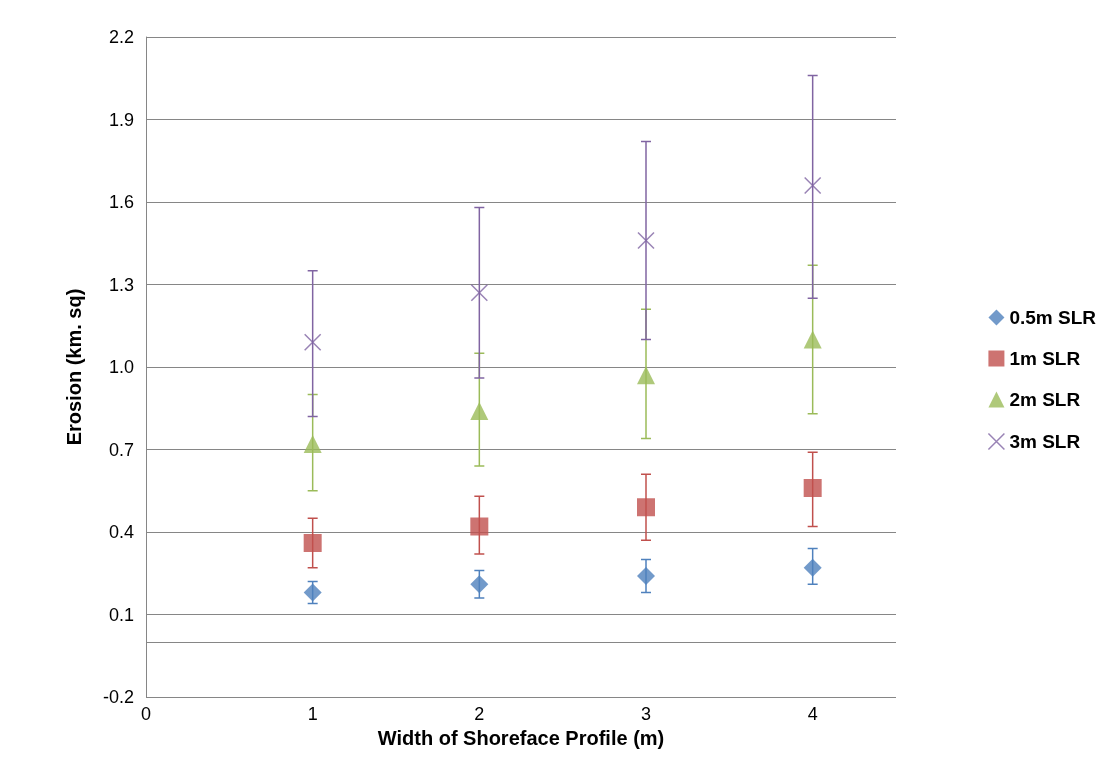 This screenshot has height=760, width=1113. Describe the element at coordinates (121, 202) in the screenshot. I see `y-tick-label: 1.6` at that location.